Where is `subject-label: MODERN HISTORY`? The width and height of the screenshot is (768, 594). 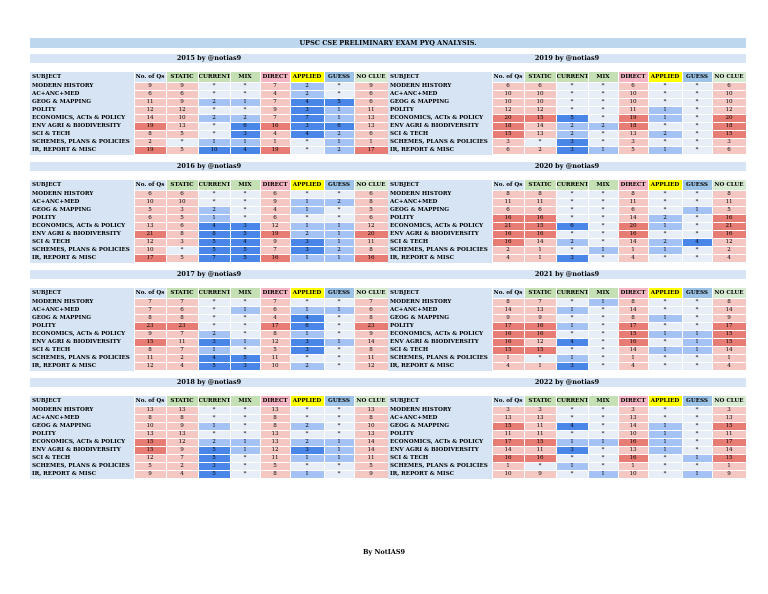
subject-label: MODERN HISTORY is located at coordinates (82, 86).